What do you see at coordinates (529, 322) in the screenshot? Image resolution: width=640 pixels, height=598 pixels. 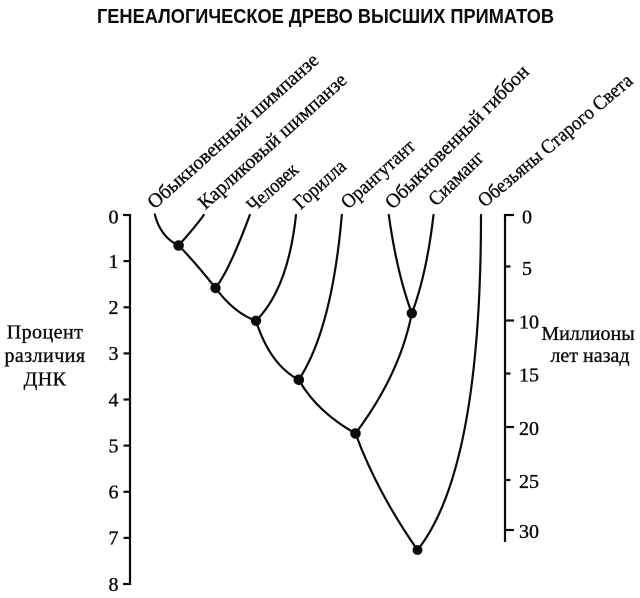 I see `svg-text: 10` at bounding box center [529, 322].